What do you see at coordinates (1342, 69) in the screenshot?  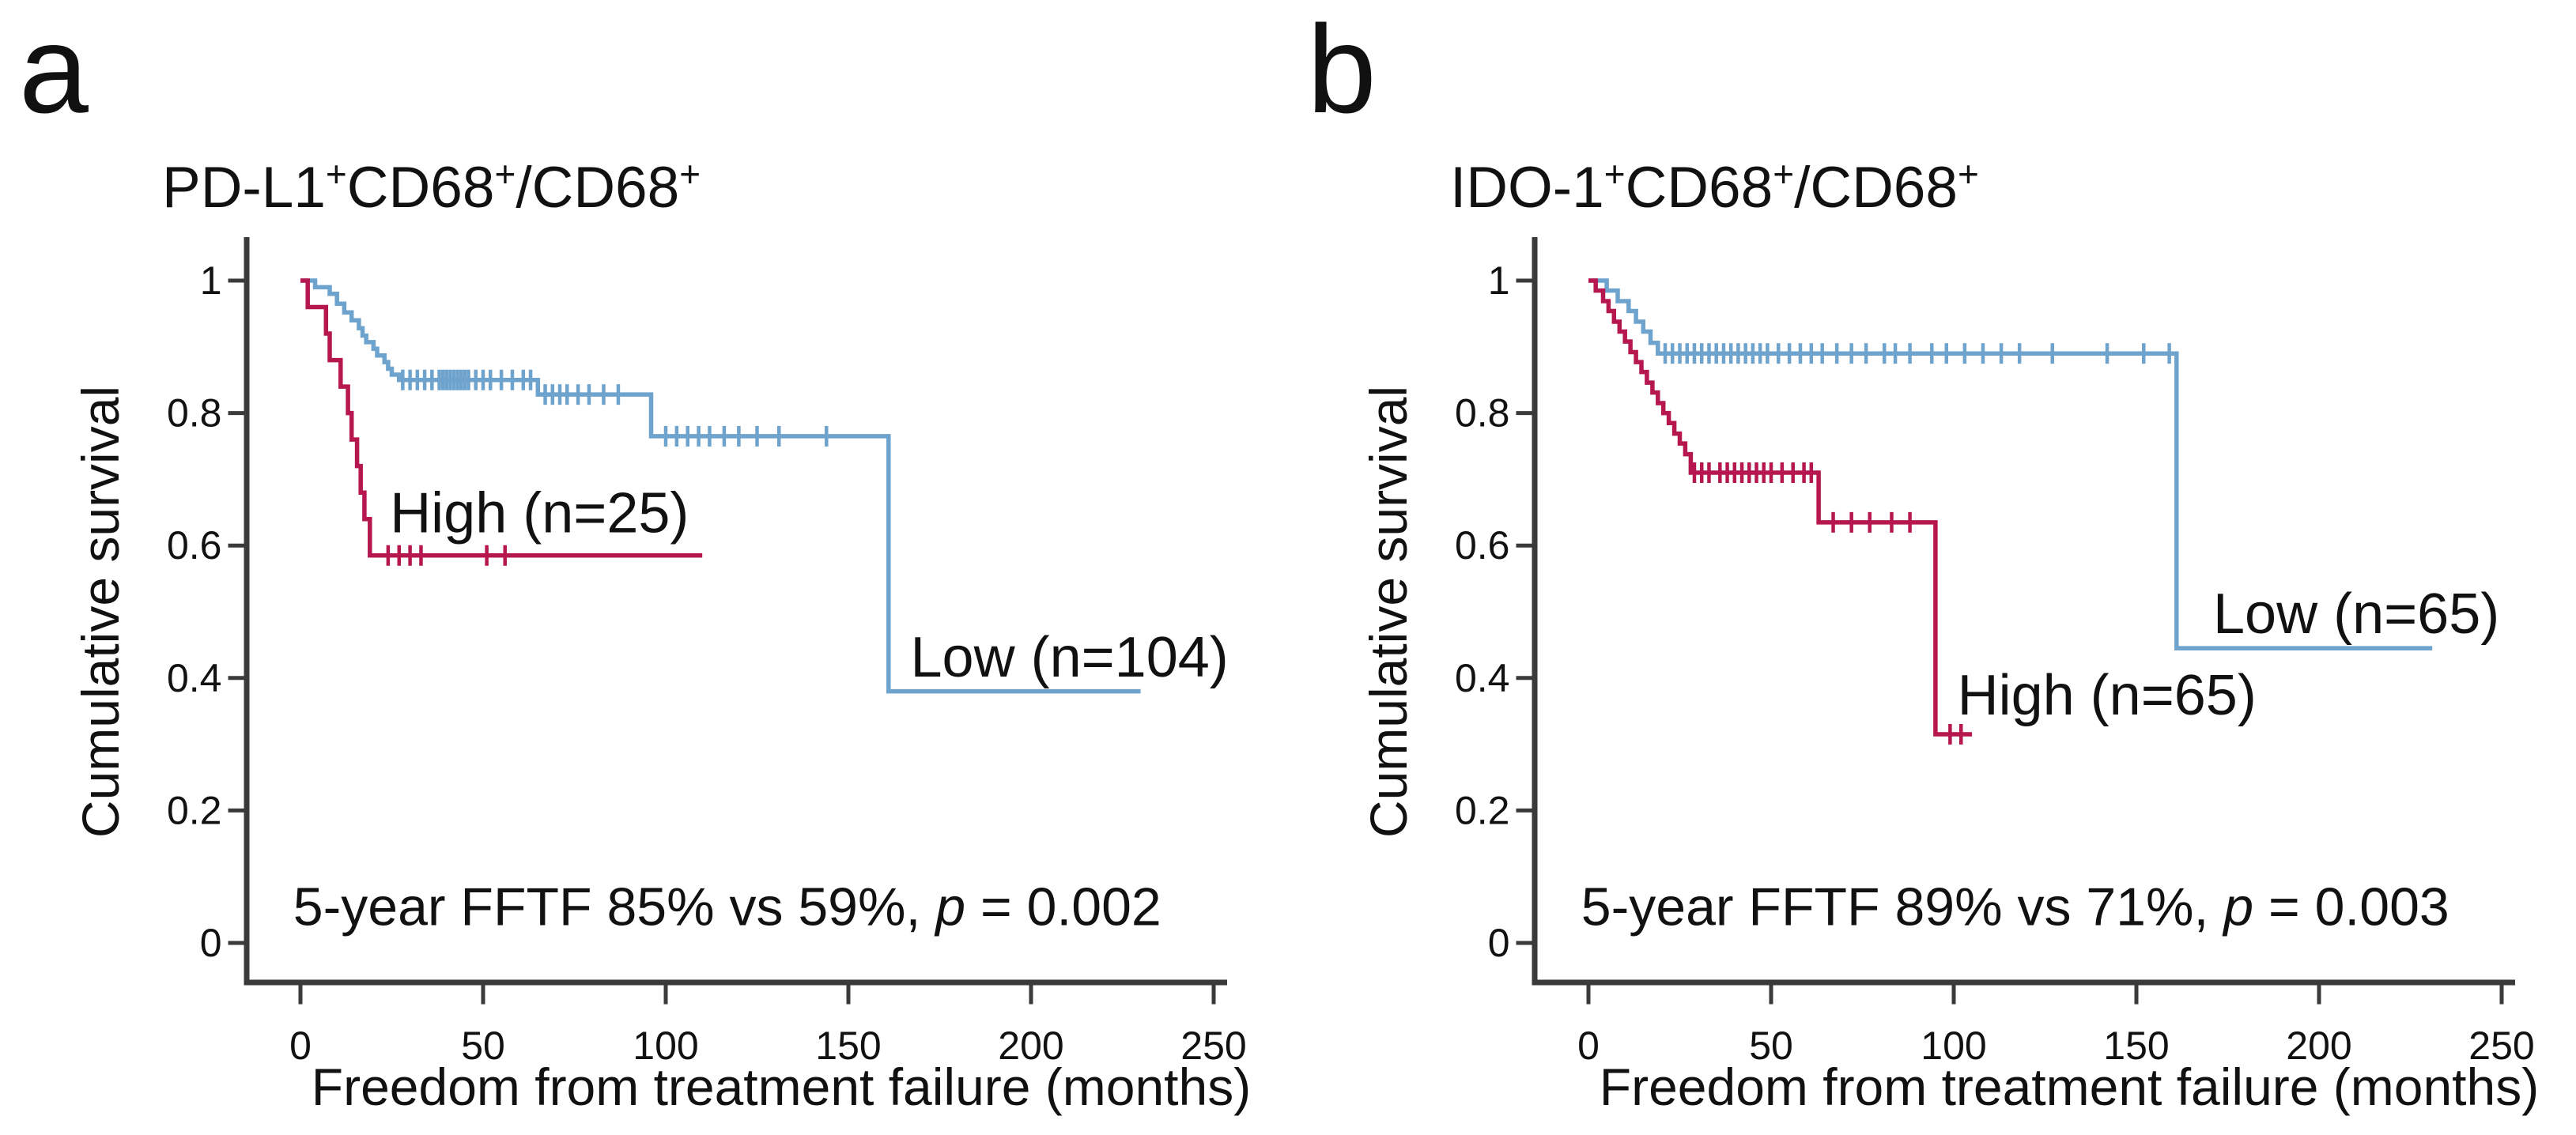 I see `panel-letter: b` at bounding box center [1342, 69].